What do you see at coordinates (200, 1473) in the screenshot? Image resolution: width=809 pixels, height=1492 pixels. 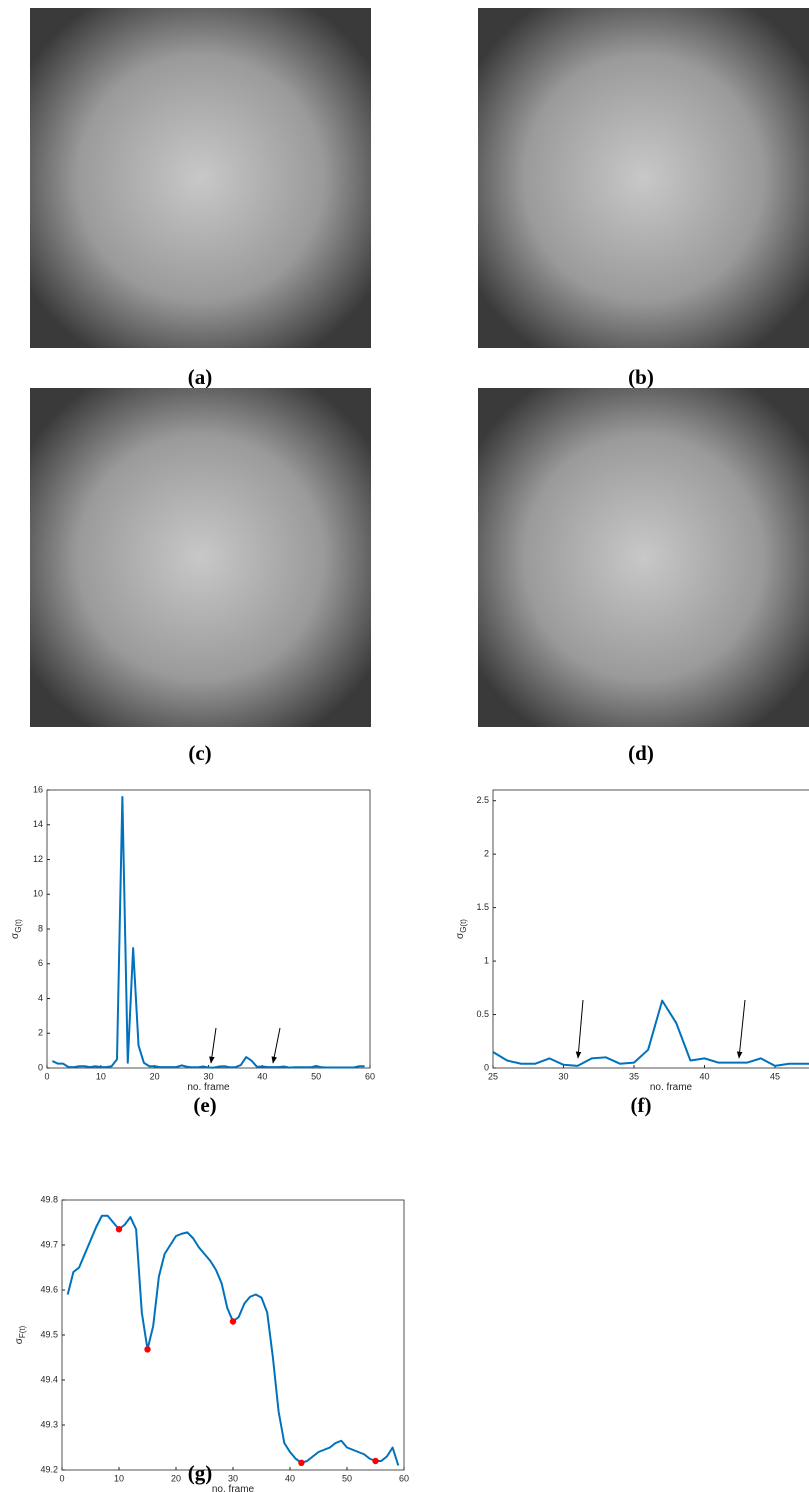 I see `caption: (g)` at bounding box center [200, 1473].